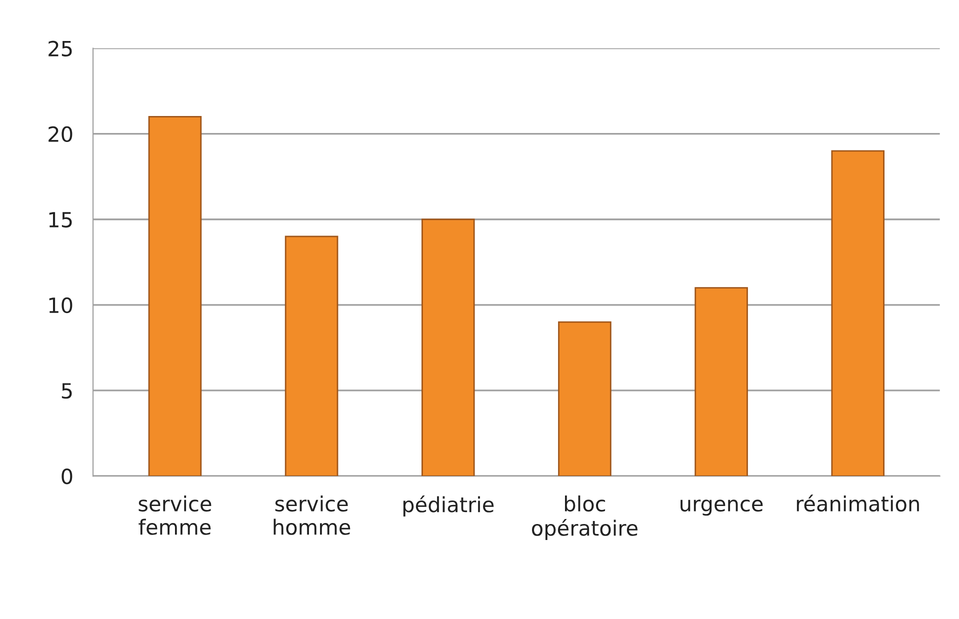 The height and width of the screenshot is (619, 959). I want to click on y-tick-label: 20, so click(60, 134).